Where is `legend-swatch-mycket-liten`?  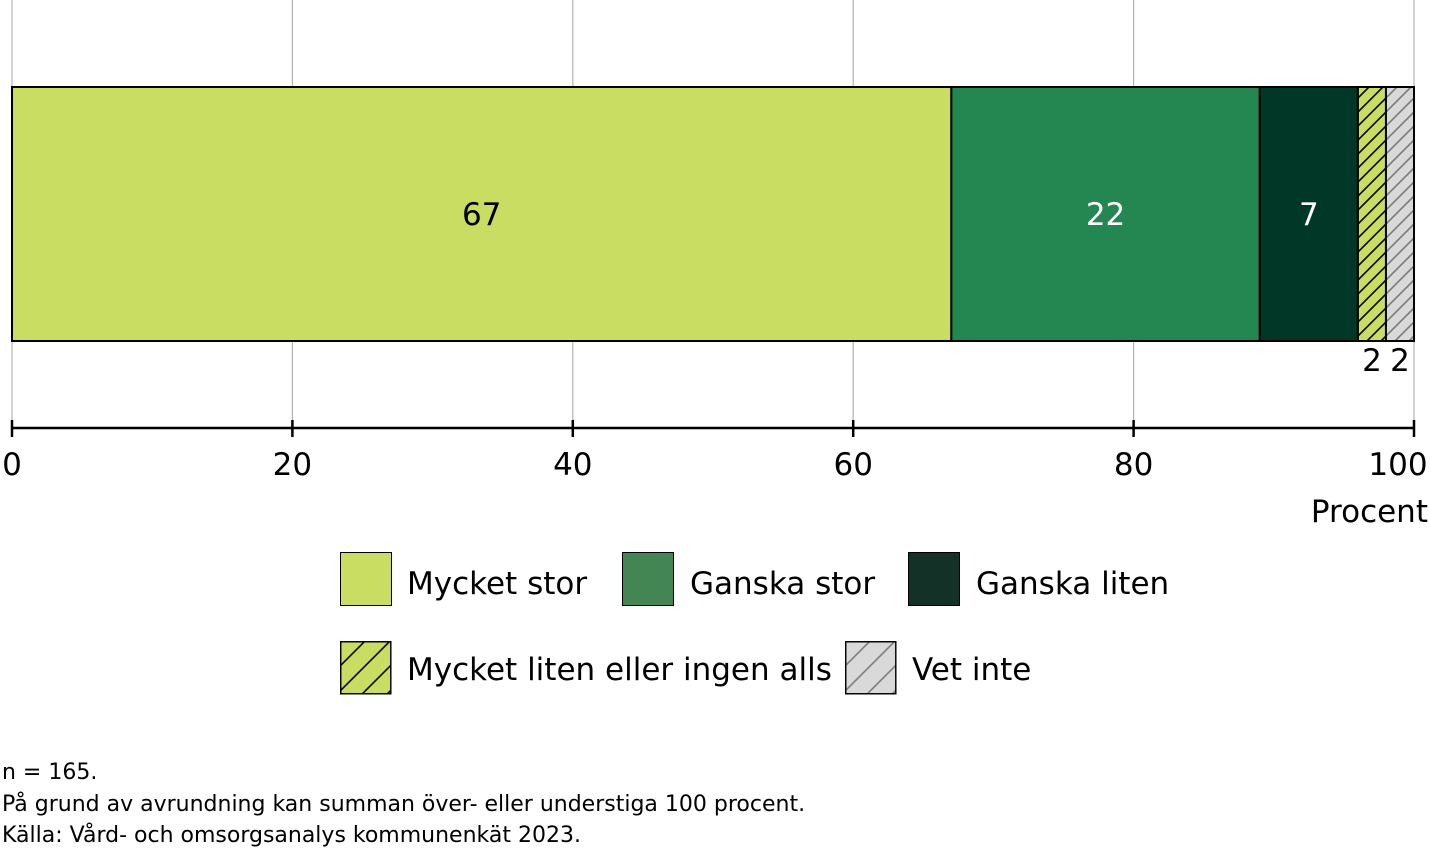 legend-swatch-mycket-liten is located at coordinates (366, 668).